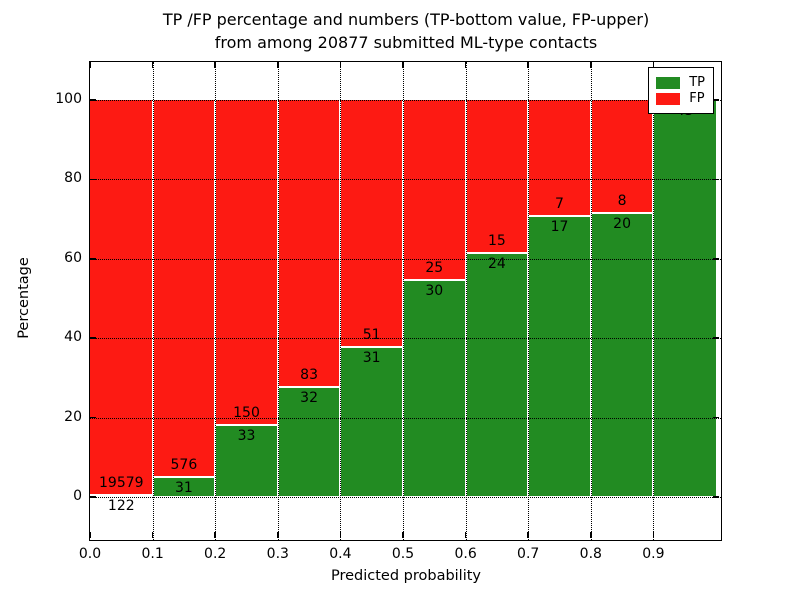  What do you see at coordinates (184, 464) in the screenshot?
I see `fp-count-annotation: 576` at bounding box center [184, 464].